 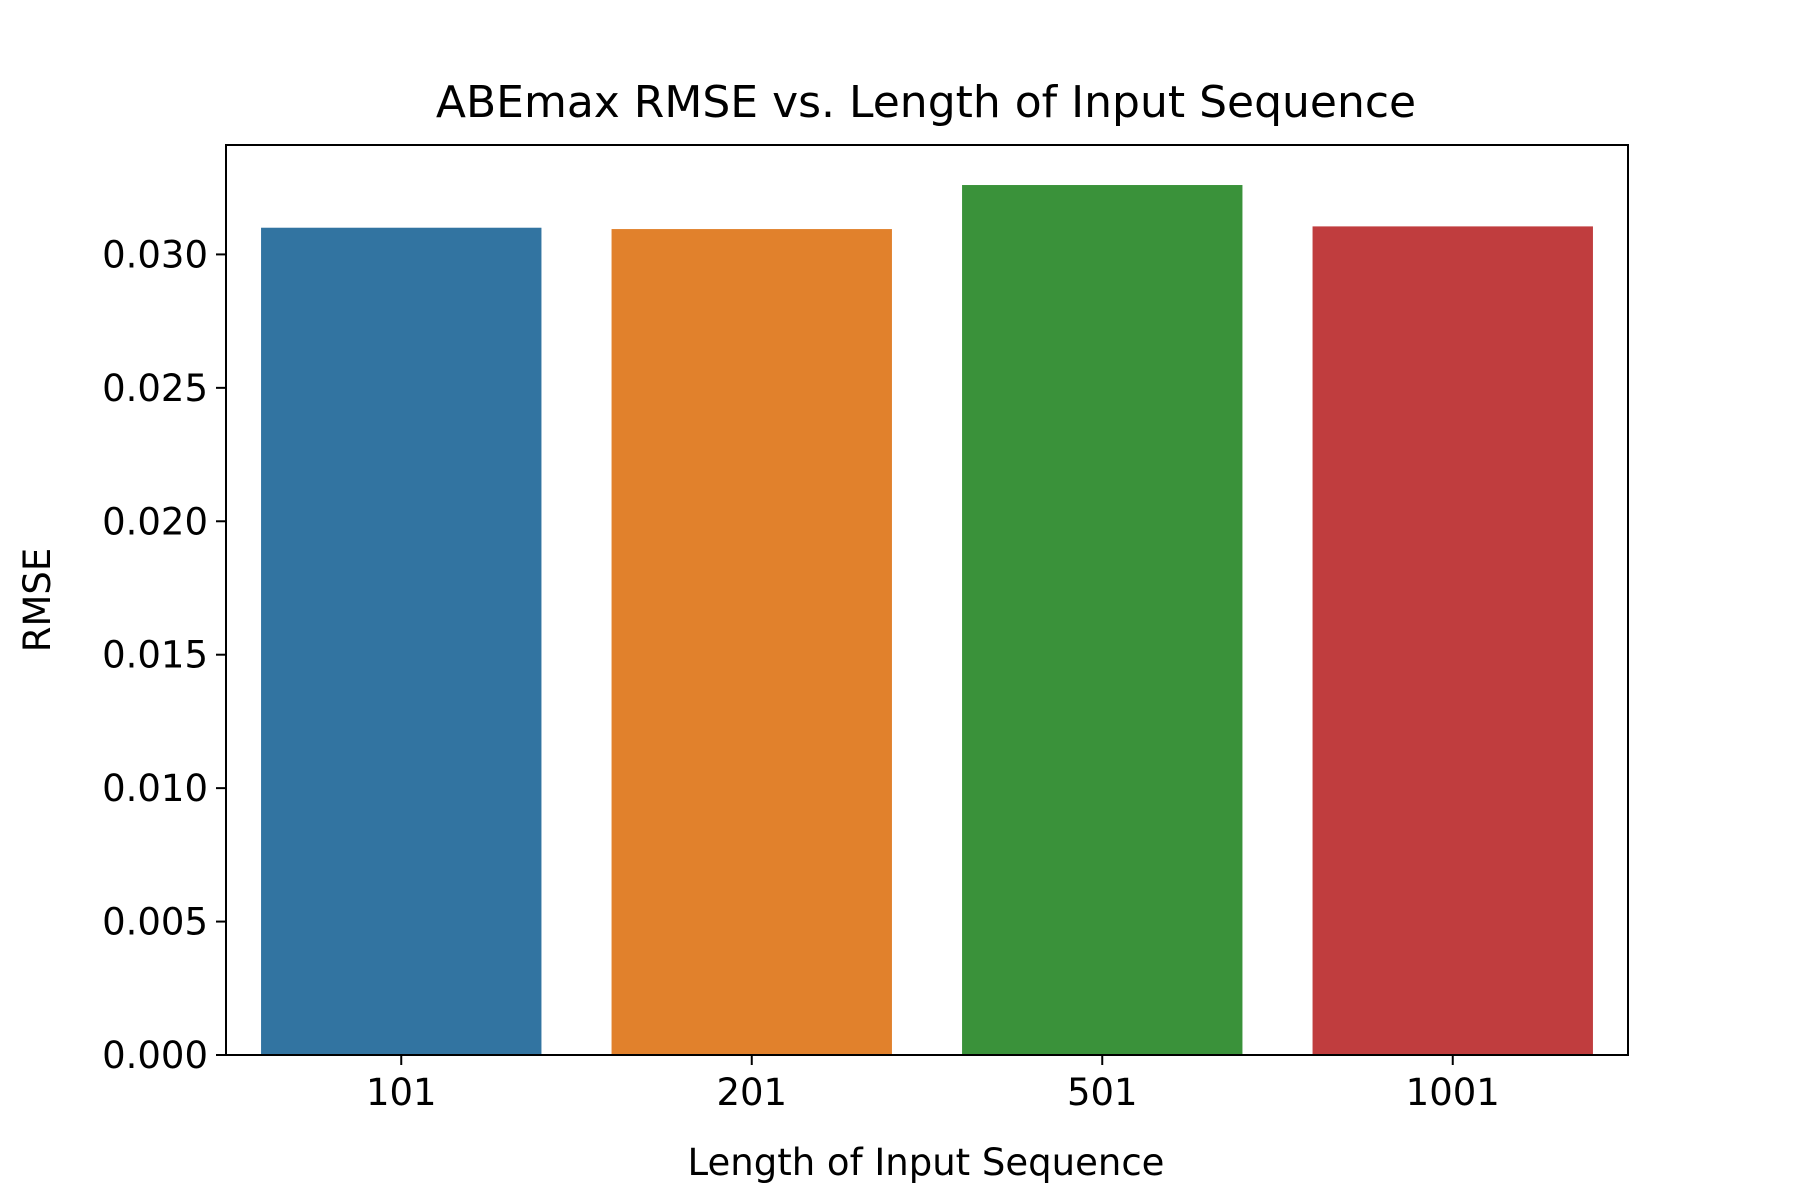 I want to click on x-tick-label-1001: 1001, so click(x=1453, y=1092).